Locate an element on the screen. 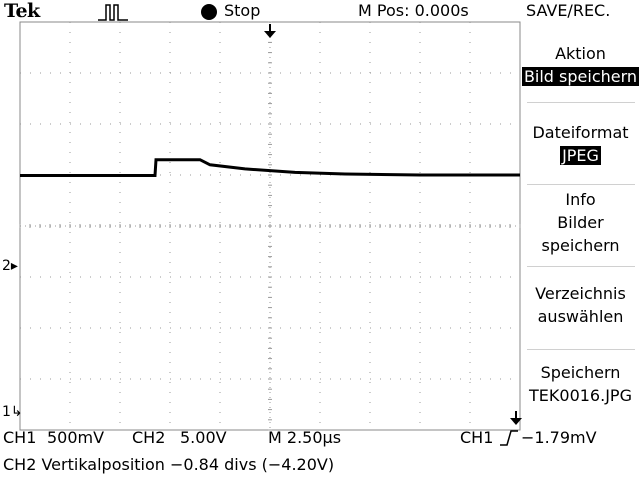 The image size is (640, 480). horizontal-position: M Pos: 0.000s is located at coordinates (413, 10).